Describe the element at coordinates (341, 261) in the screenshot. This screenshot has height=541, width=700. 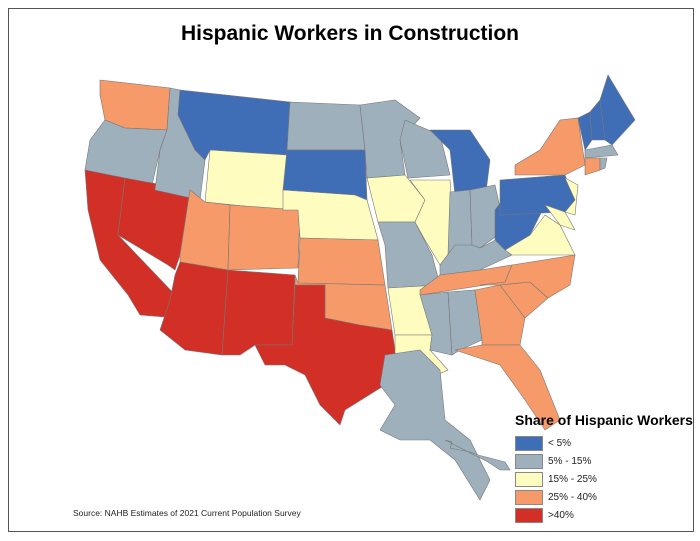
I see `state-ks` at that location.